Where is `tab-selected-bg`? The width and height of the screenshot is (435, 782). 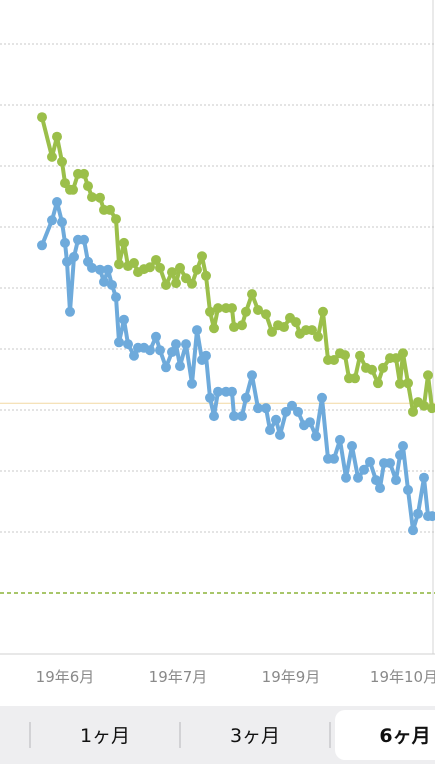 tab-selected-bg is located at coordinates (385, 735).